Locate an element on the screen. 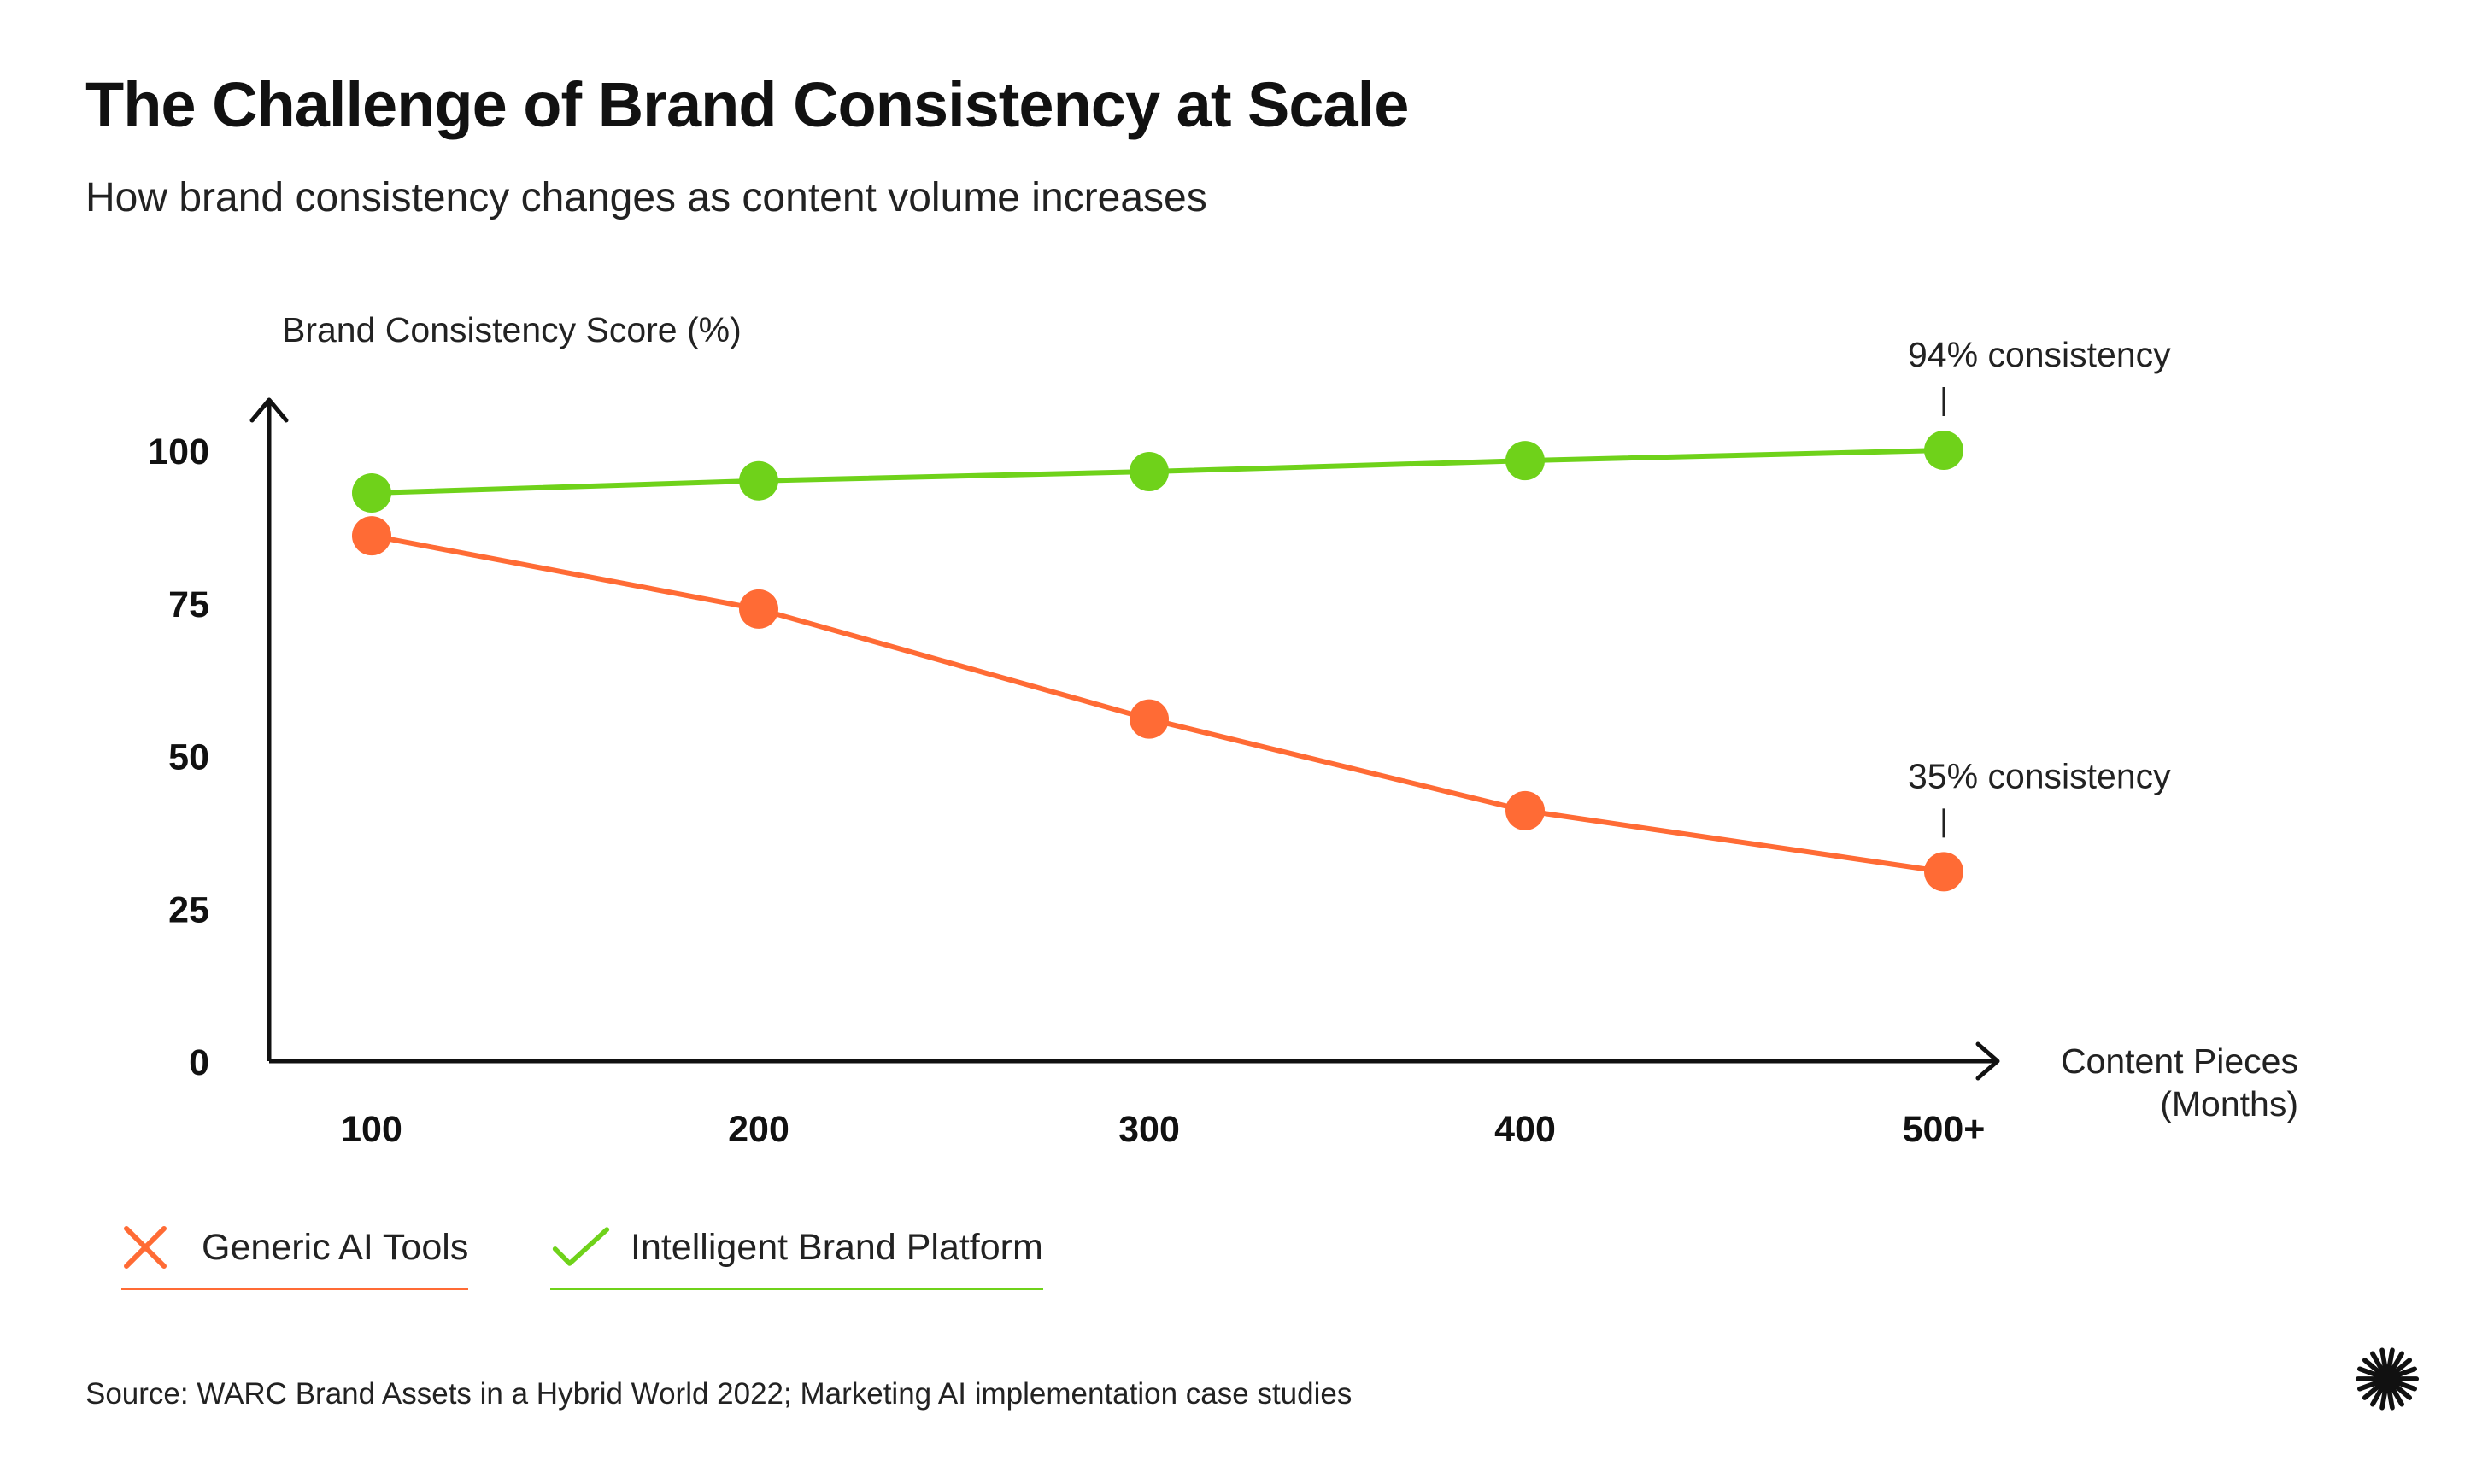 This screenshot has width=2488, height=1484. x-tick-label: 100 is located at coordinates (372, 1129).